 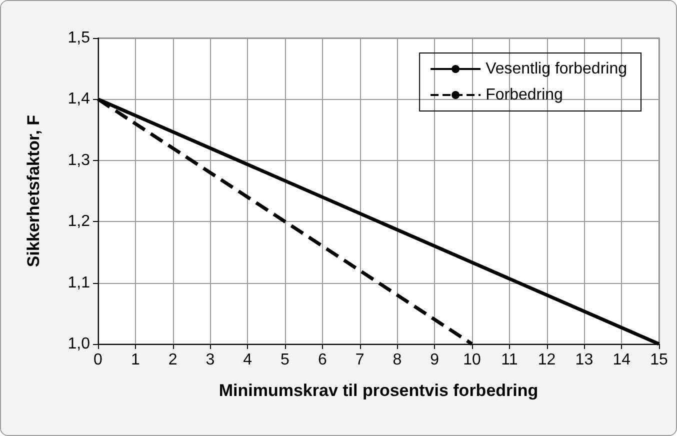 I want to click on x-tick-label: 11, so click(x=509, y=360).